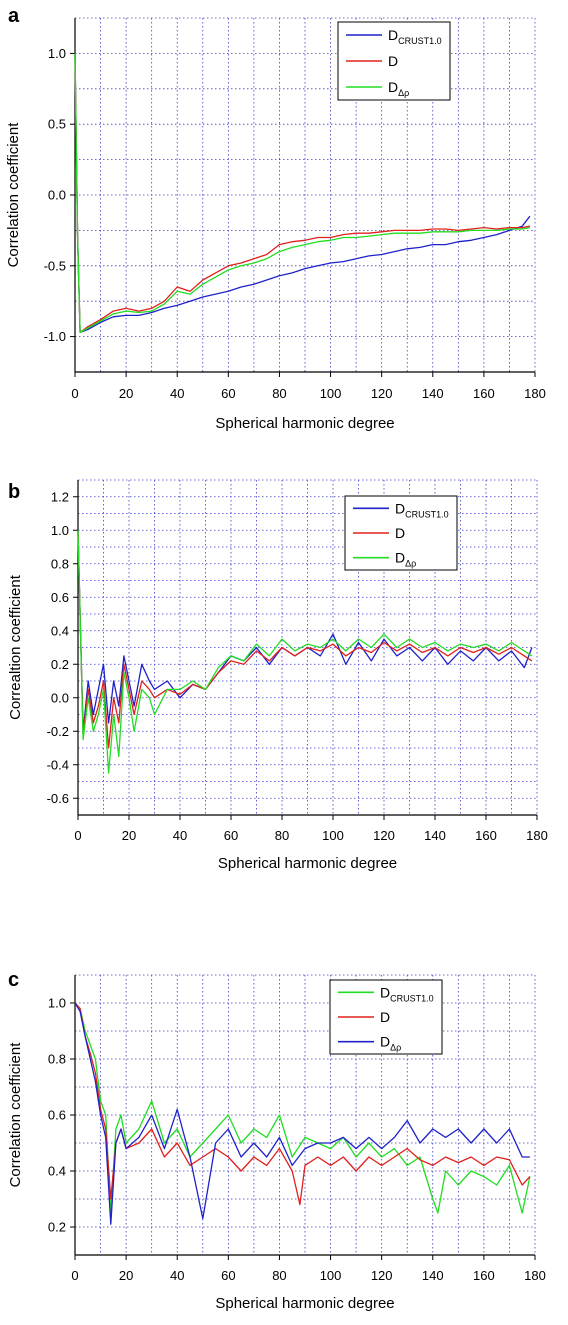 The width and height of the screenshot is (568, 1325). Describe the element at coordinates (58, 798) in the screenshot. I see `y-tick-label: -0.6` at that location.